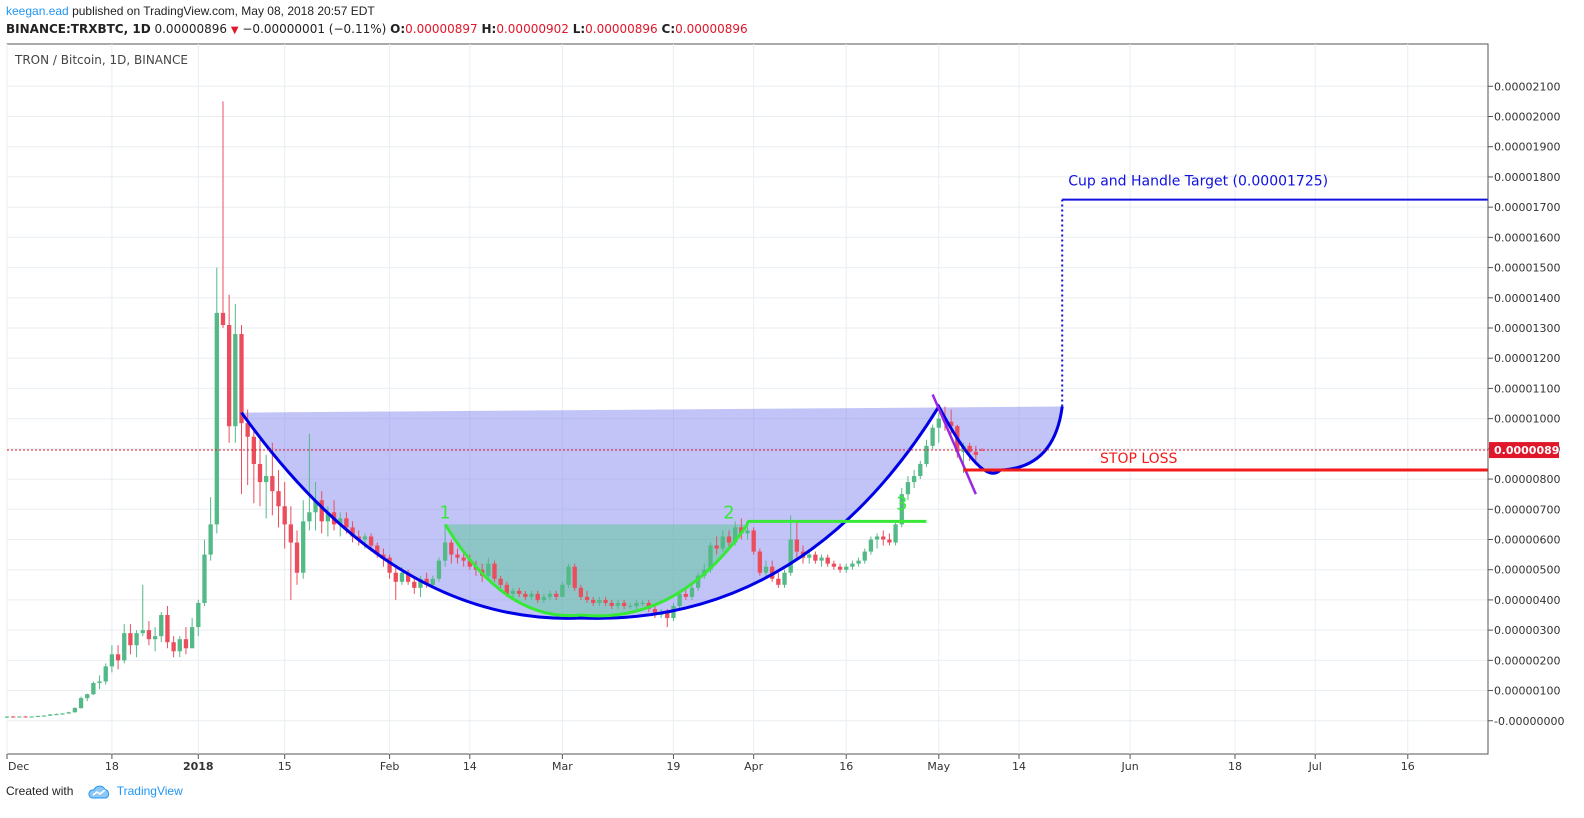 Image resolution: width=1584 pixels, height=818 pixels. Describe the element at coordinates (1529, 721) in the screenshot. I see `y-tick-label: -0.00000000` at that location.